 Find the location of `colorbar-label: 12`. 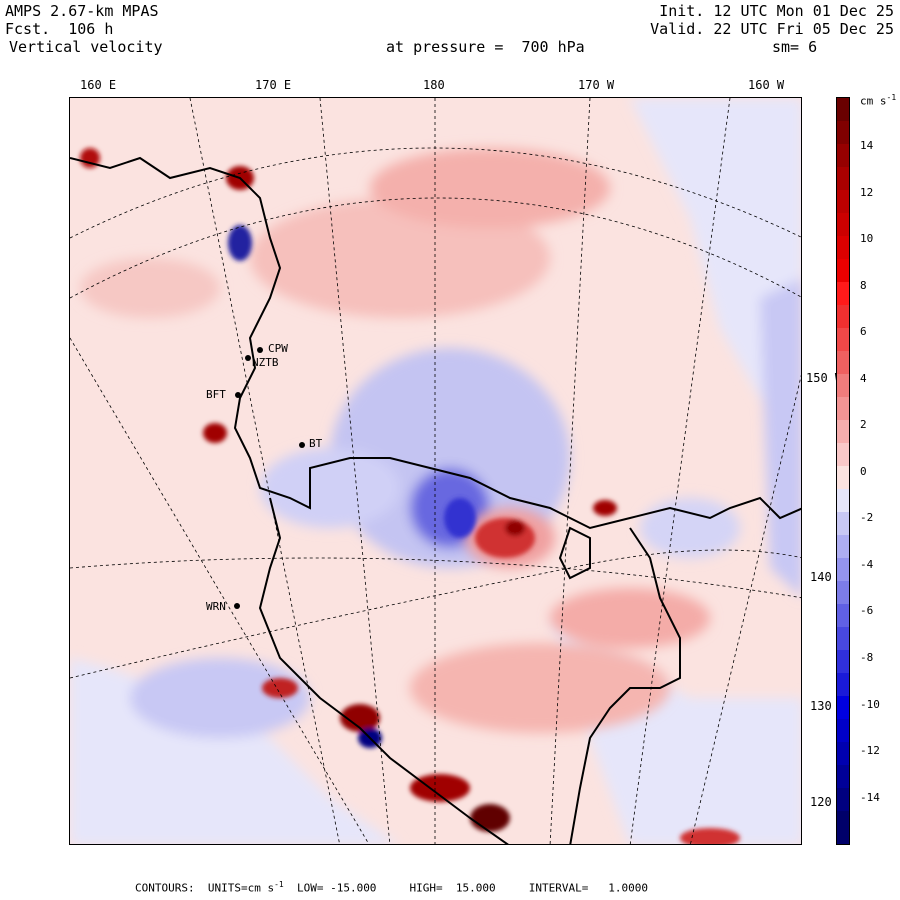

colorbar-label: 12 is located at coordinates (867, 192).